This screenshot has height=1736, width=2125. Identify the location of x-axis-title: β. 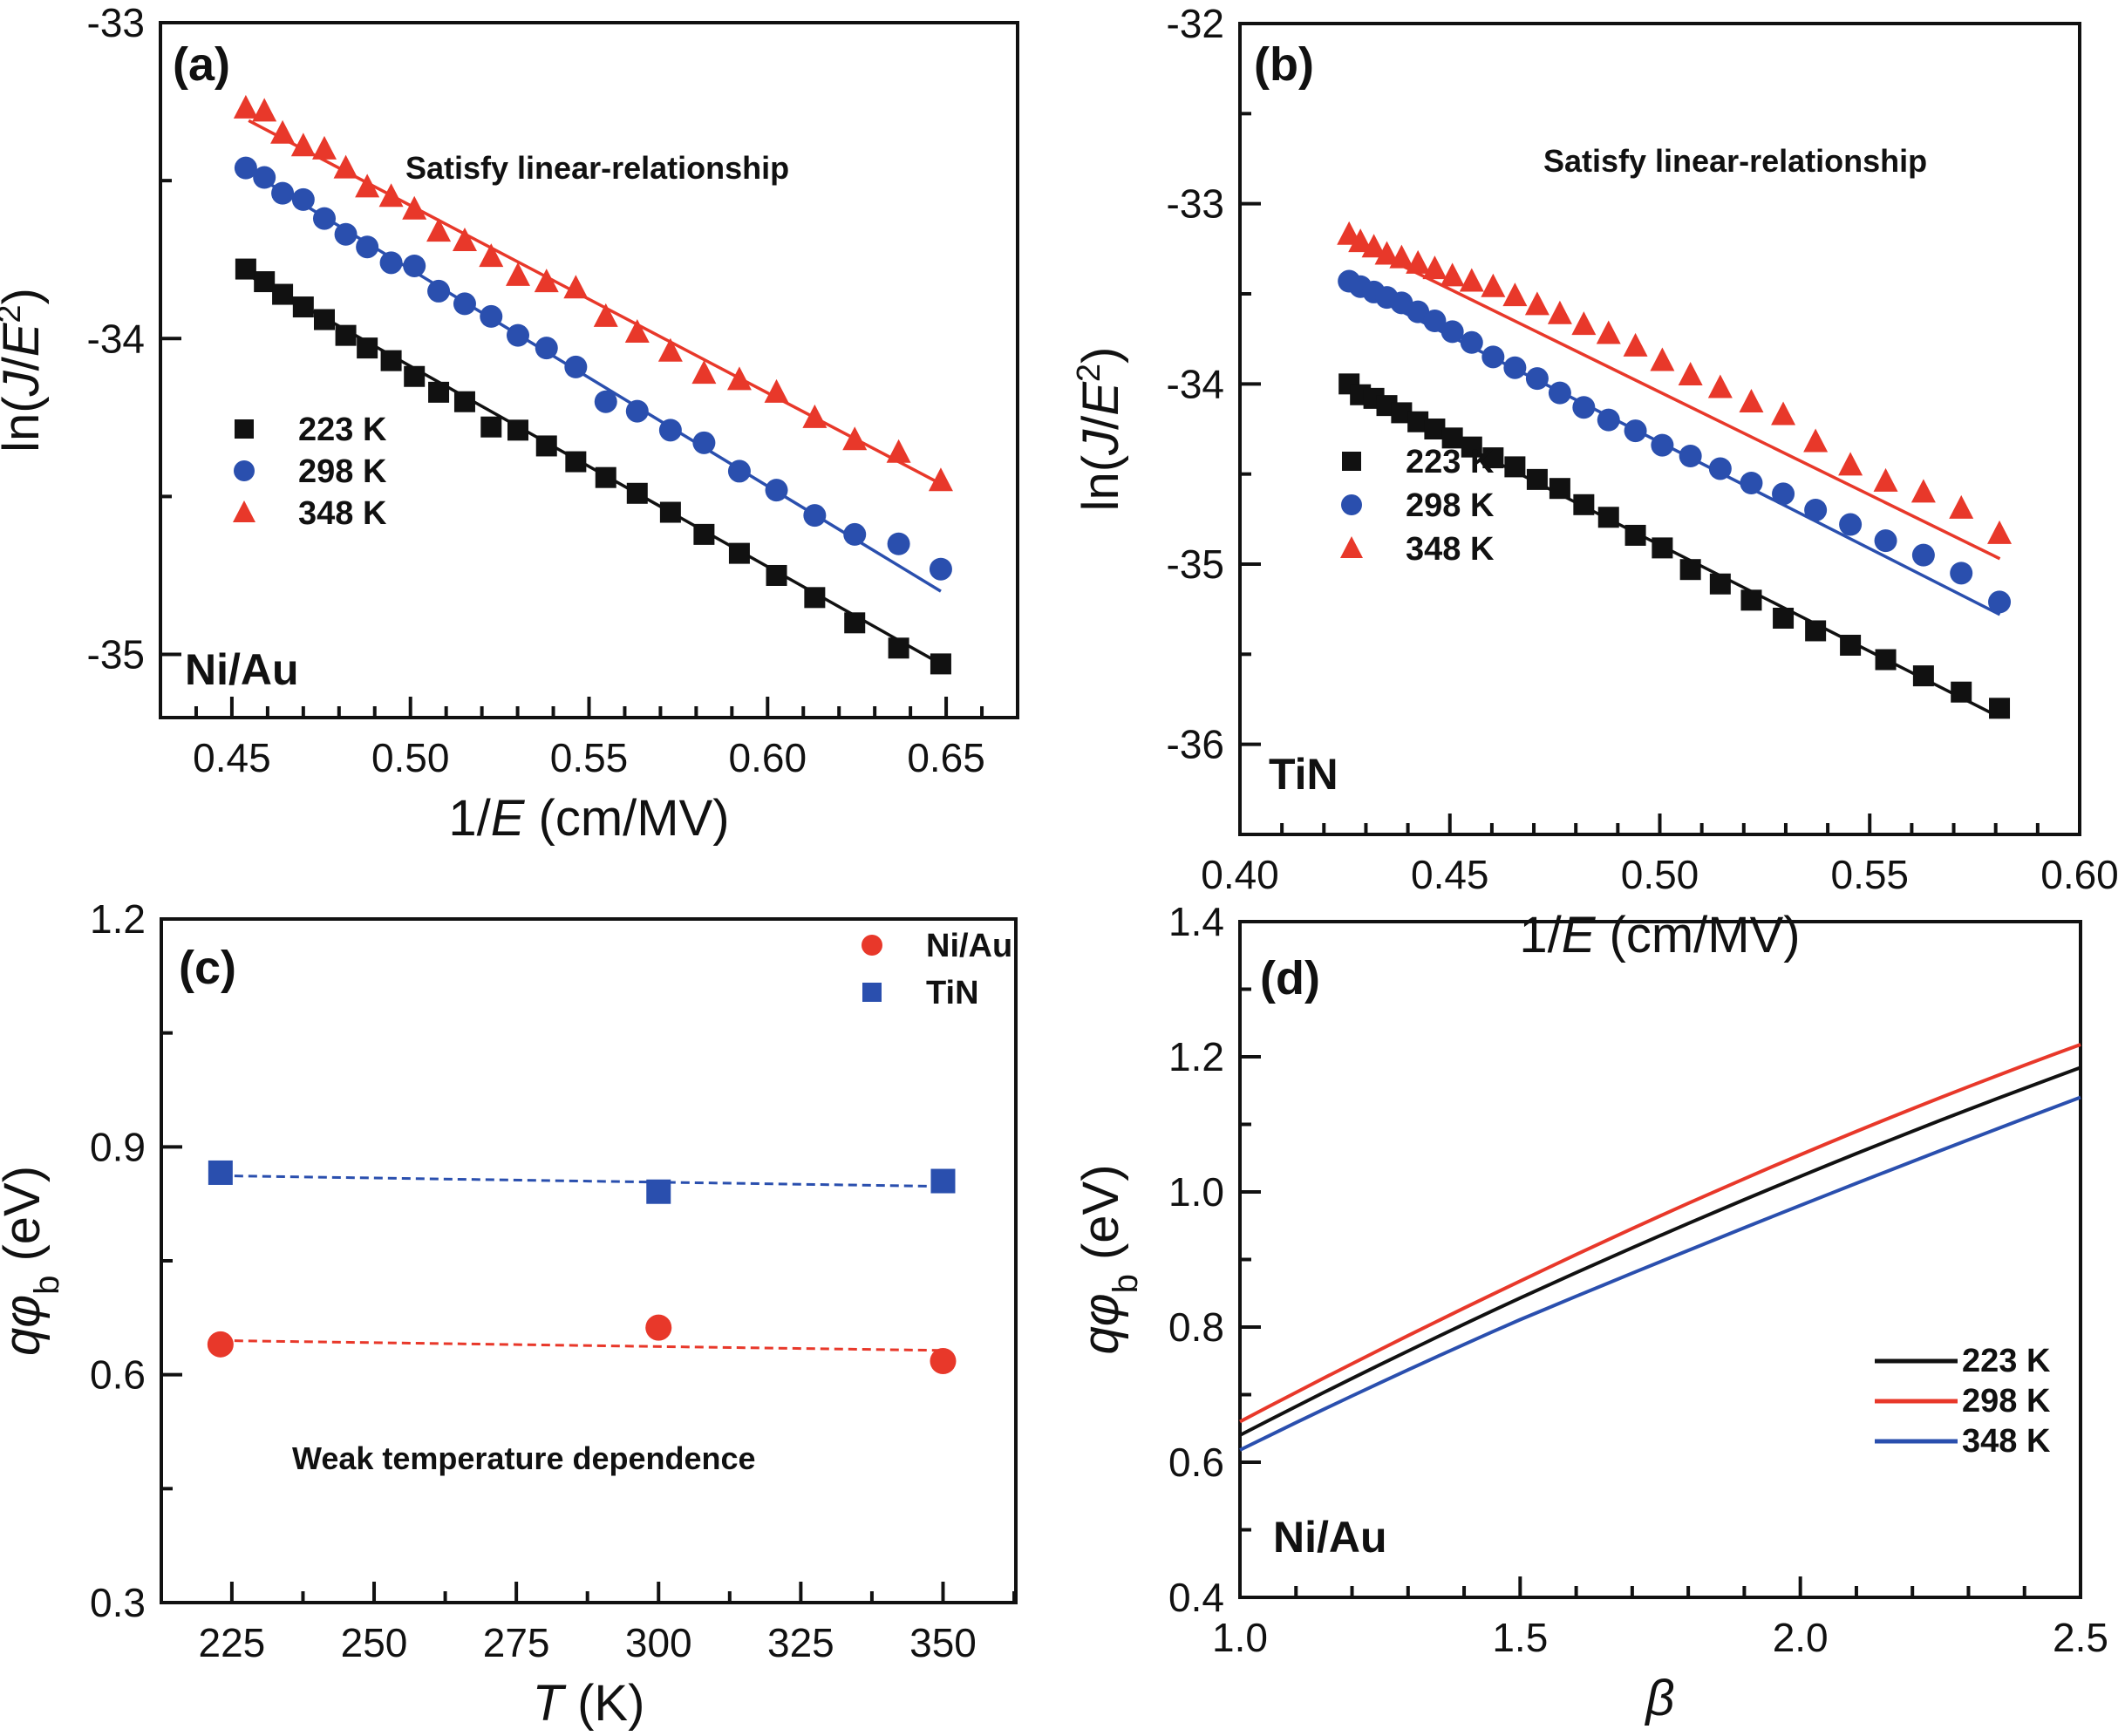
(1659, 1698).